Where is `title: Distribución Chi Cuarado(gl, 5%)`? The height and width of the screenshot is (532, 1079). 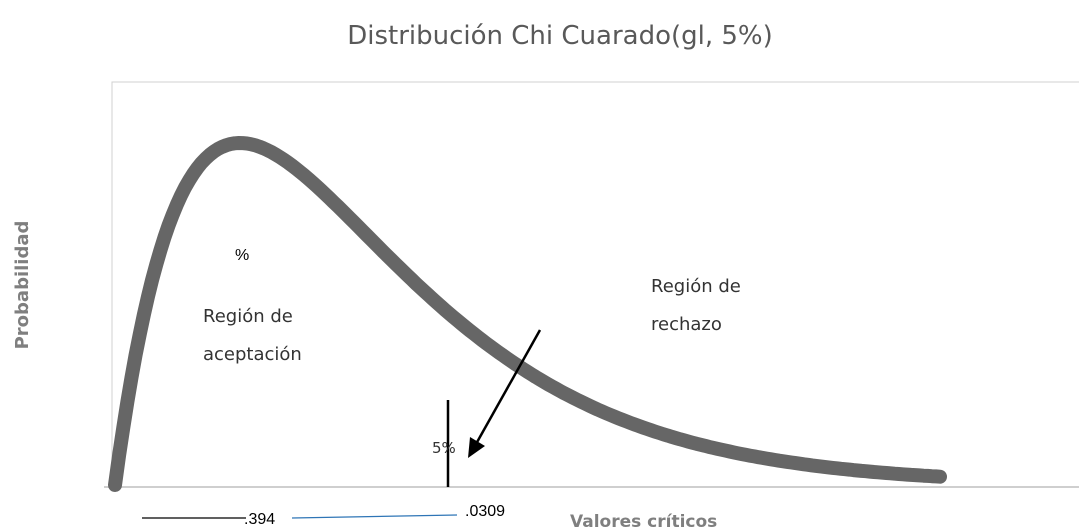 title: Distribución Chi Cuarado(gl, 5%) is located at coordinates (560, 36).